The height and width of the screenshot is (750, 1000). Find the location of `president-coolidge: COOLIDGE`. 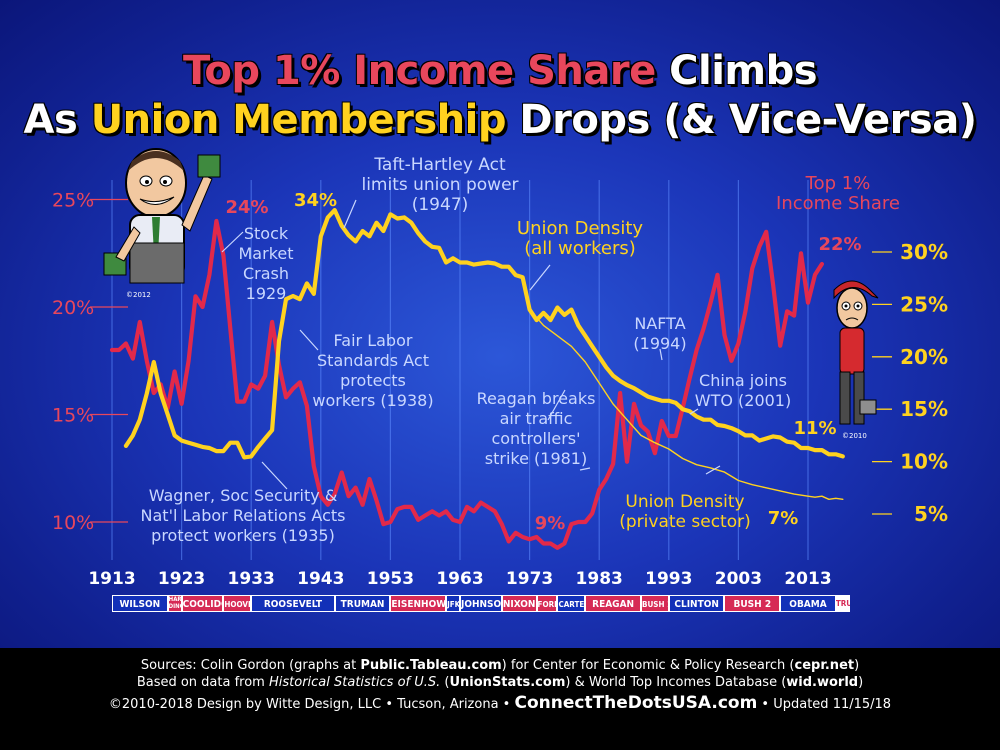

president-coolidge: COOLIDGE is located at coordinates (202, 603).